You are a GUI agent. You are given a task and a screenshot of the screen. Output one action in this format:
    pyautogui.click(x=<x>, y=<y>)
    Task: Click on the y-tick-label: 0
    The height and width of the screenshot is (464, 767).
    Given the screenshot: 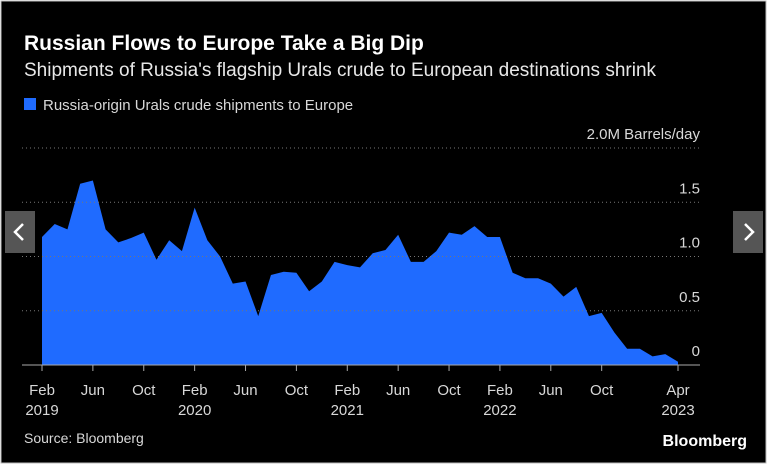 What is the action you would take?
    pyautogui.click(x=696, y=351)
    